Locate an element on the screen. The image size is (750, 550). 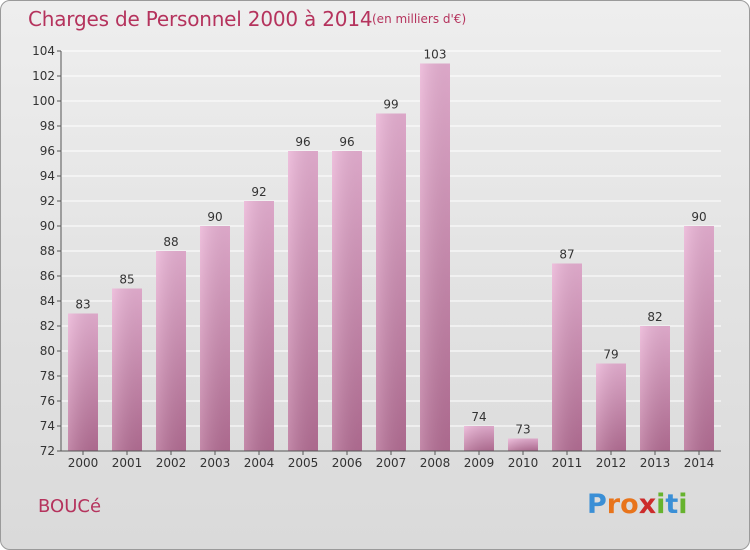
data-label: 87 is located at coordinates (566, 255).